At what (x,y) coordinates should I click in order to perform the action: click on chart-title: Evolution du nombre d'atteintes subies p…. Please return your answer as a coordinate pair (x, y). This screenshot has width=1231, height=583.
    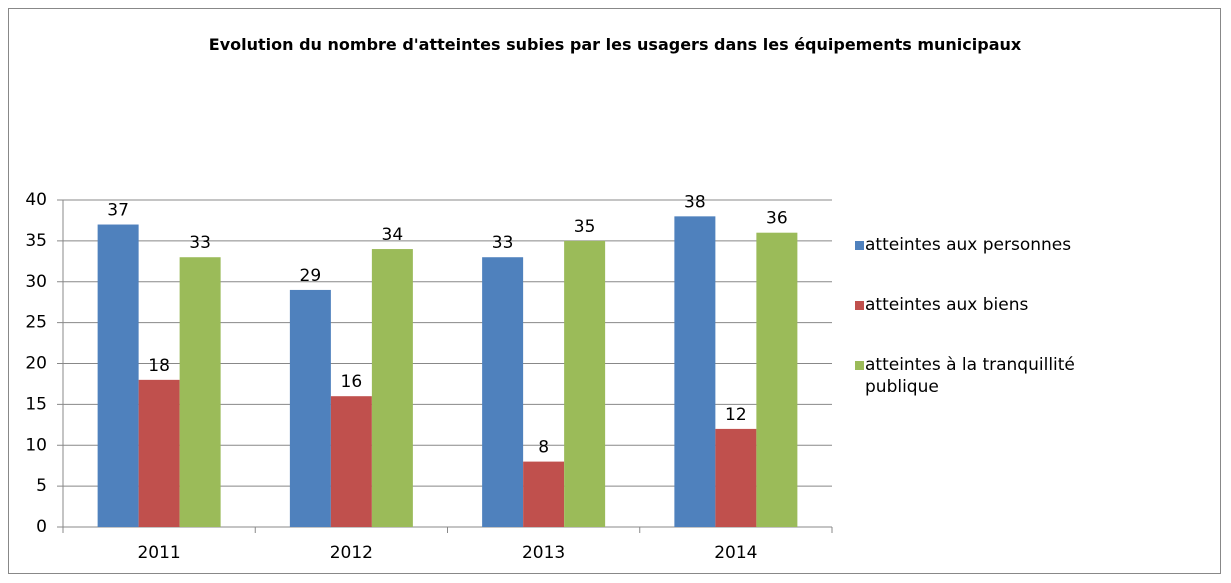
    Looking at the image, I should click on (615, 44).